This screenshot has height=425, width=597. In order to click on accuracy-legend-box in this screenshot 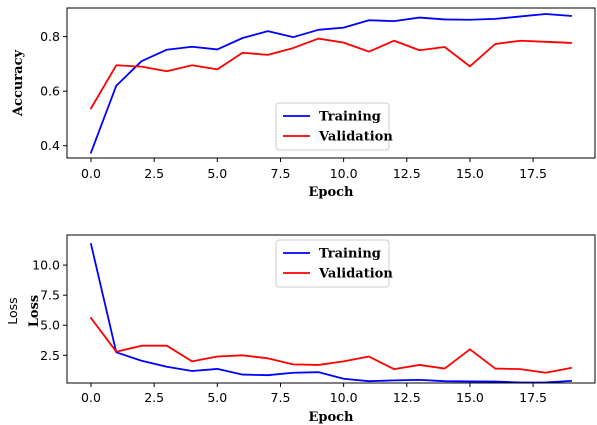, I will do `click(332, 126)`.